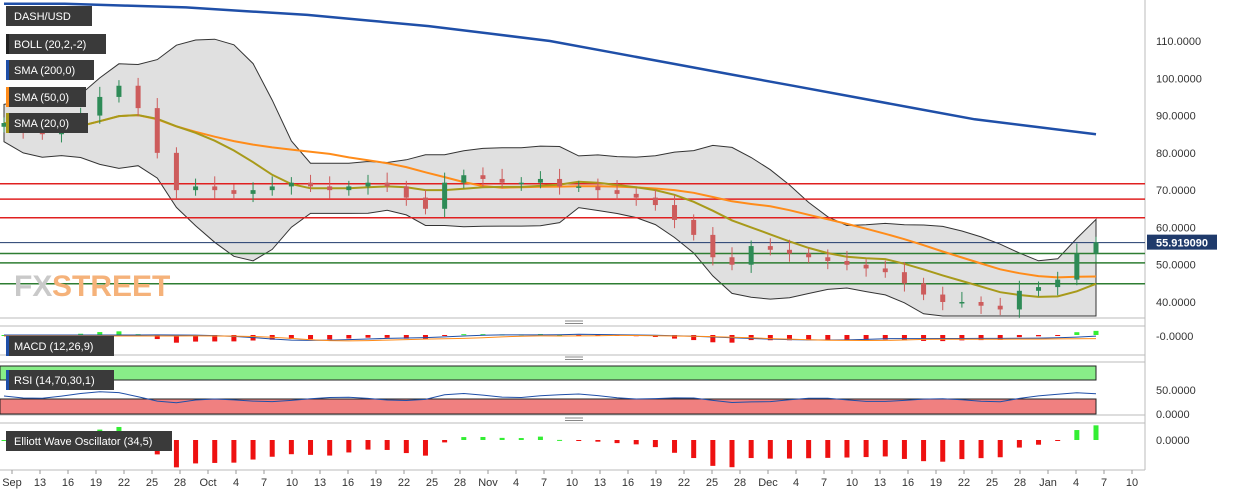 The image size is (1244, 501). I want to click on date-label: Sep, so click(12, 483).